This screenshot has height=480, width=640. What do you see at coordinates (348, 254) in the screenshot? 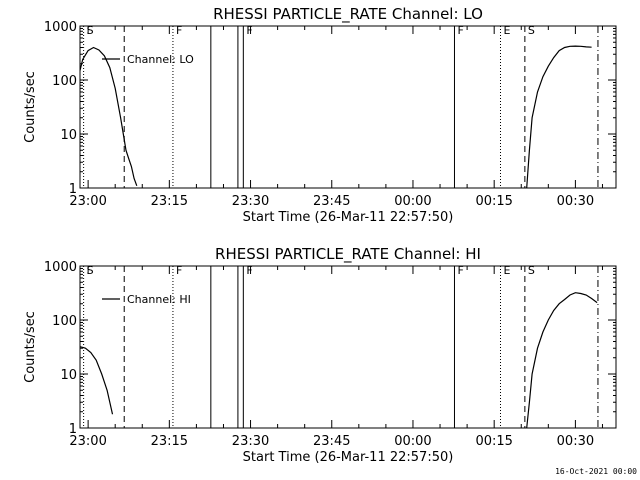
I see `chart-title: RHESSI PARTICLE_RATE Channel: HI` at bounding box center [348, 254].